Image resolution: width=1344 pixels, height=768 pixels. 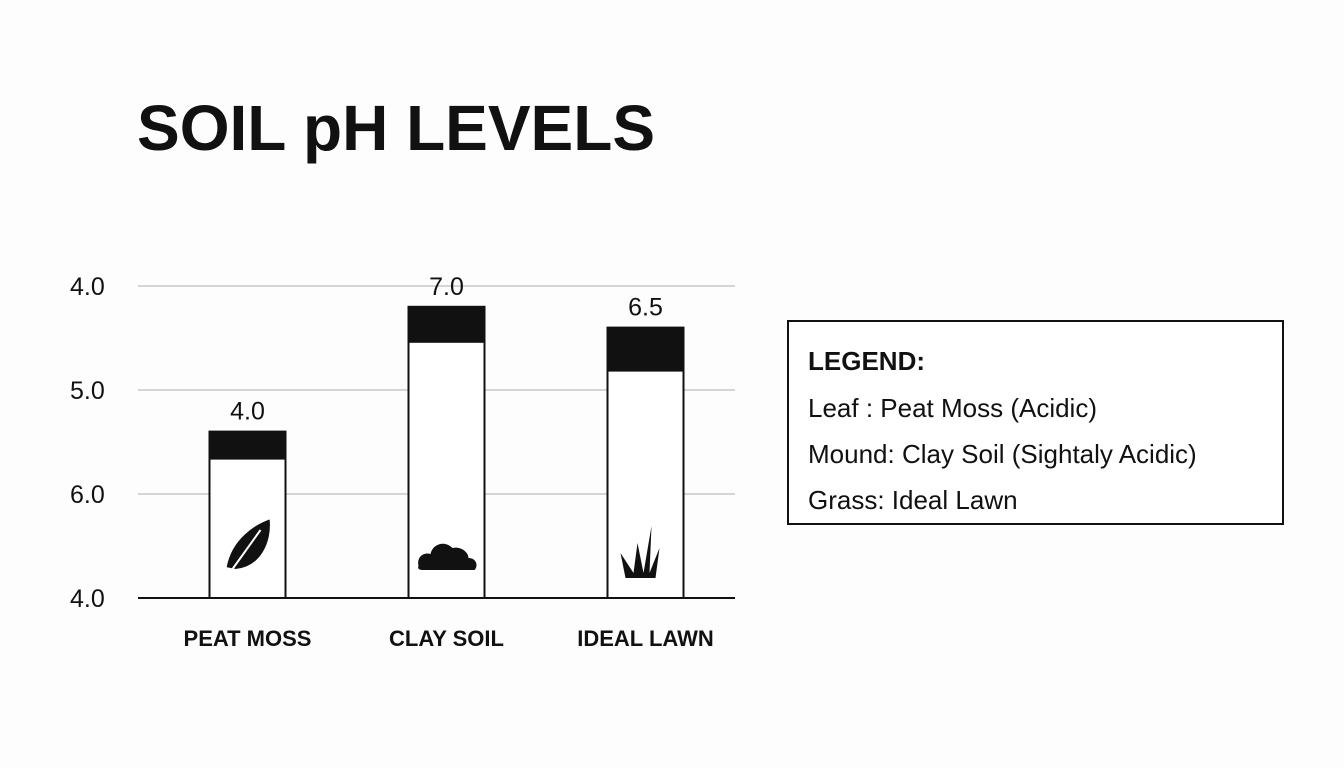 I want to click on value-label: 4.0, so click(x=247, y=412).